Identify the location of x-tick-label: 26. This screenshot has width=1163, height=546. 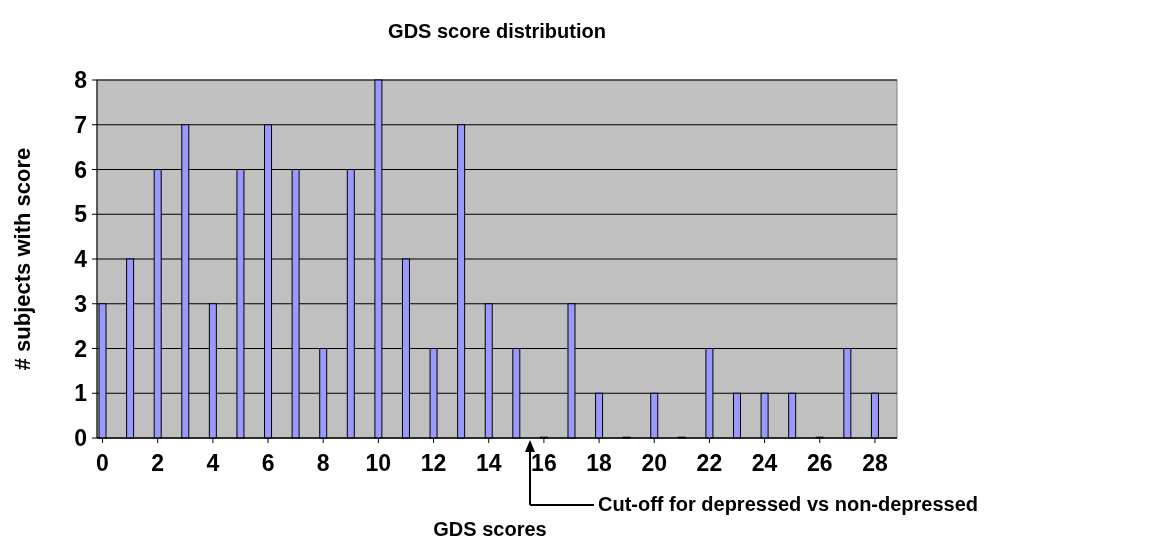
(819, 463).